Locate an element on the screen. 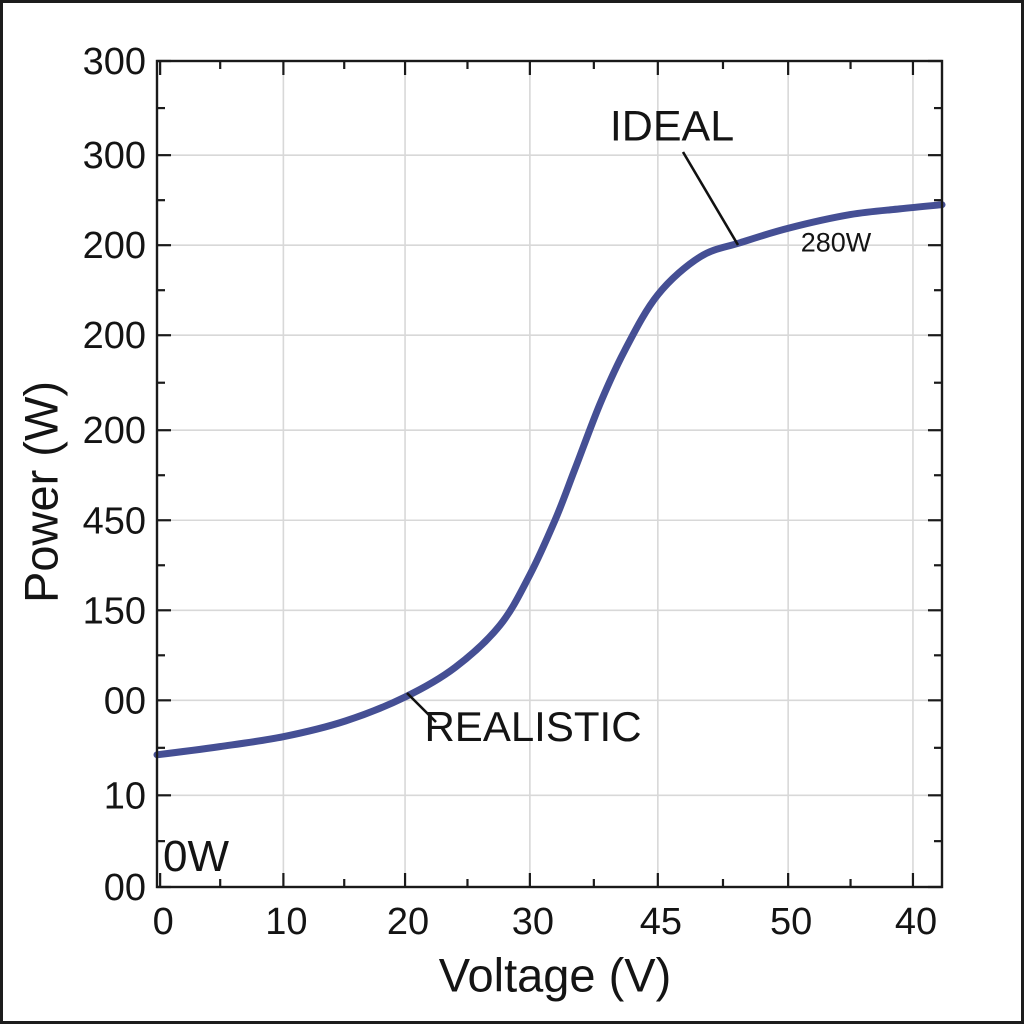 The height and width of the screenshot is (1024, 1024). y-axis-title: Power (W) is located at coordinates (41, 492).